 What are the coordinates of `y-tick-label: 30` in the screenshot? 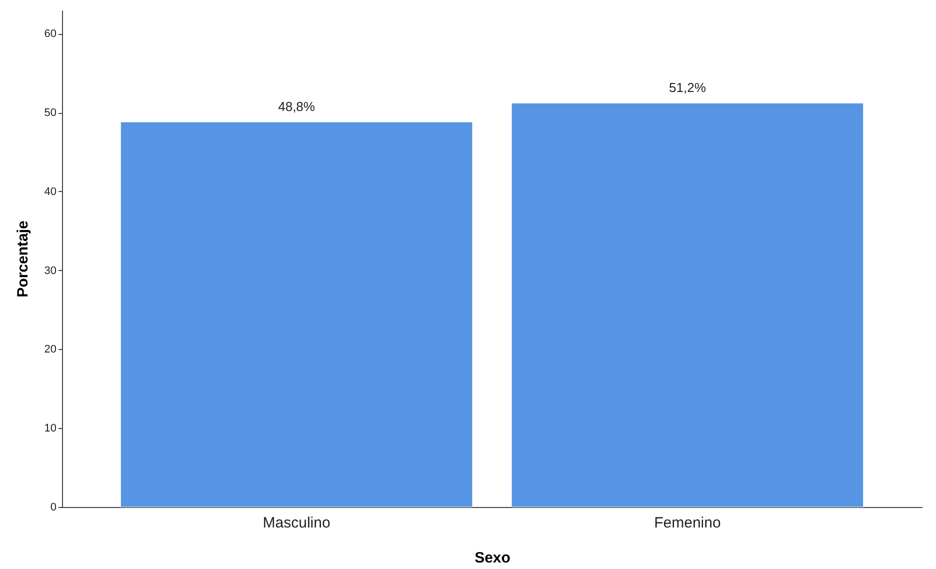 It's located at (50, 270).